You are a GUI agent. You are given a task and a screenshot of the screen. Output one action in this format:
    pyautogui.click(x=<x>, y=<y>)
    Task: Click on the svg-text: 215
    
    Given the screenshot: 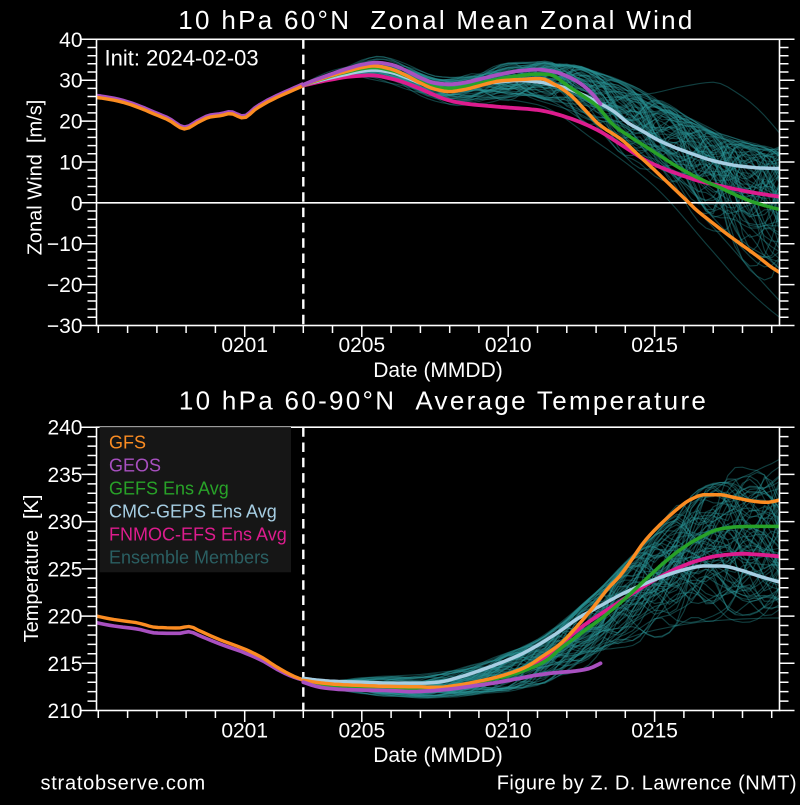 What is the action you would take?
    pyautogui.click(x=64, y=664)
    